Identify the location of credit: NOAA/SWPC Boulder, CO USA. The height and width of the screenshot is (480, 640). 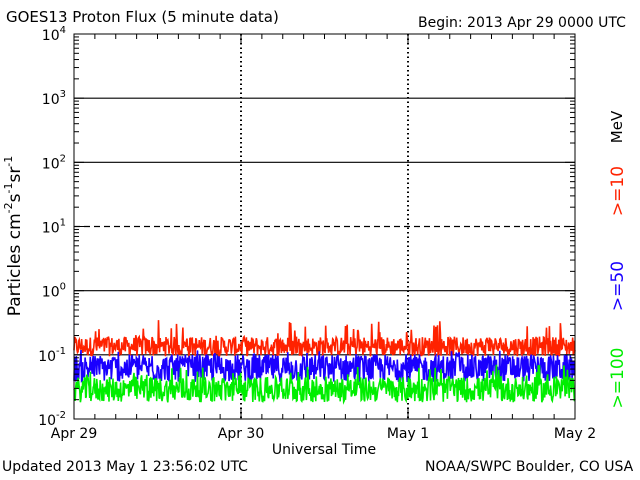
(529, 467).